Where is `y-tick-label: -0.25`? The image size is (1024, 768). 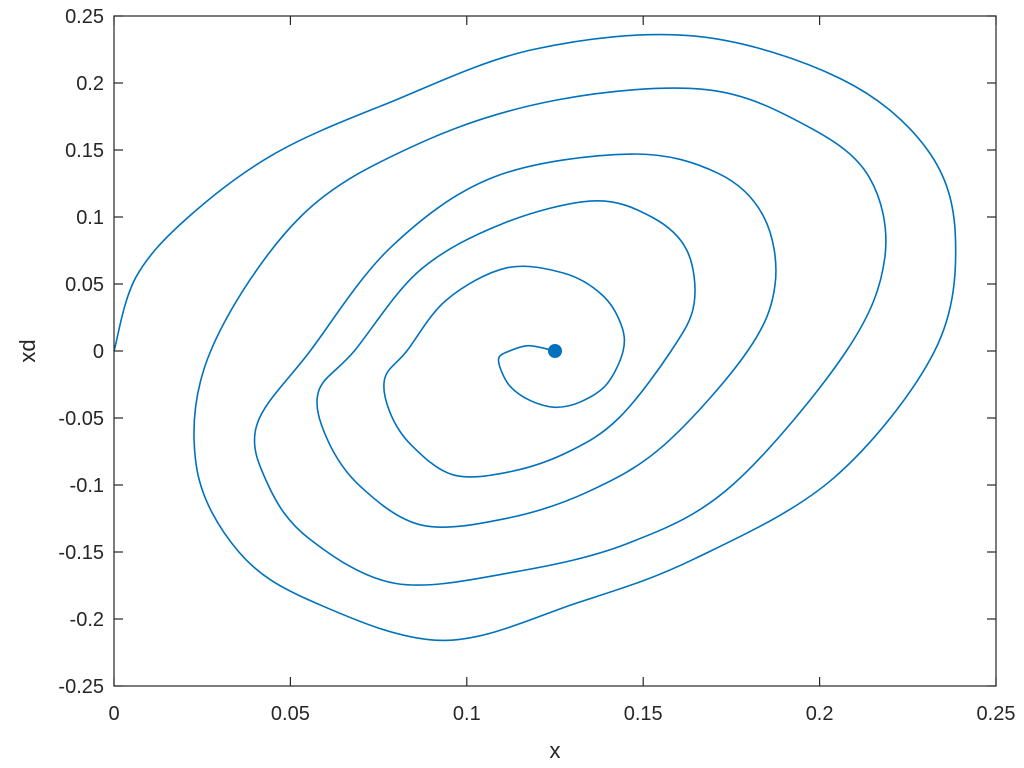 y-tick-label: -0.25 is located at coordinates (81, 687).